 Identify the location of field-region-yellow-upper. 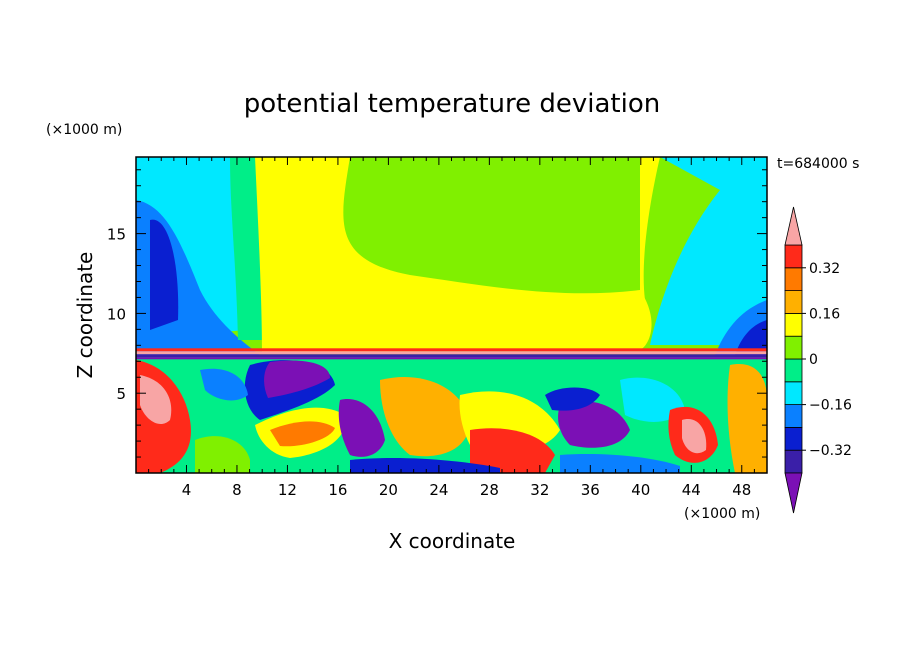
(453, 254).